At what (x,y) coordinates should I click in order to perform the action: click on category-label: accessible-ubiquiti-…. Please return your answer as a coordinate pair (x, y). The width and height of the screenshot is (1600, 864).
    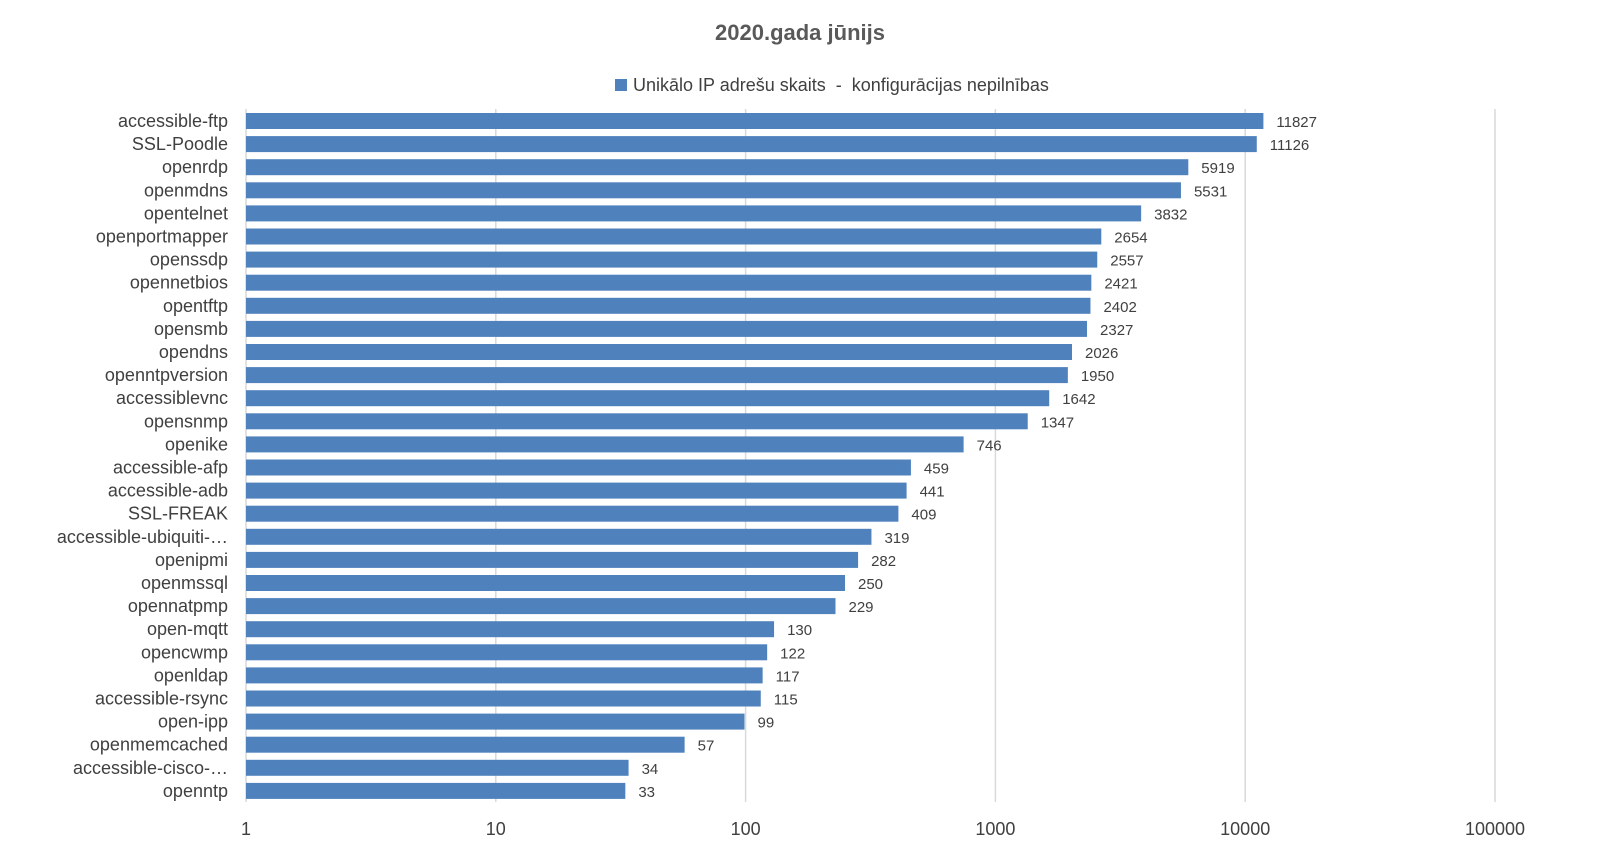
    Looking at the image, I should click on (142, 537).